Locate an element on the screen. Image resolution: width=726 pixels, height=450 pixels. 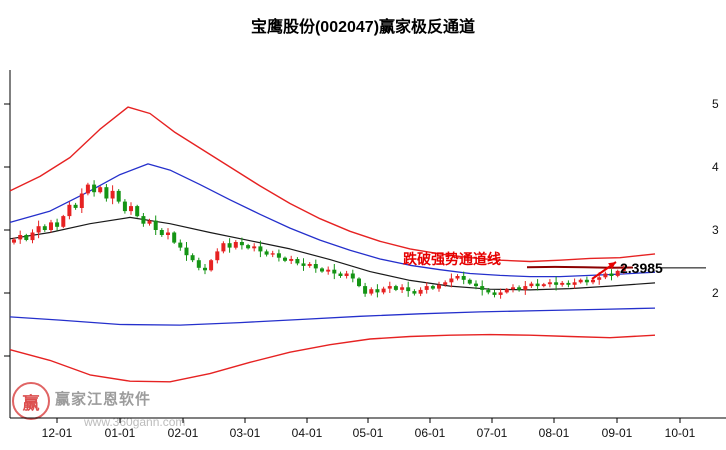
watermark-brand-text: 赢家江恩软件 is located at coordinates (103, 399).